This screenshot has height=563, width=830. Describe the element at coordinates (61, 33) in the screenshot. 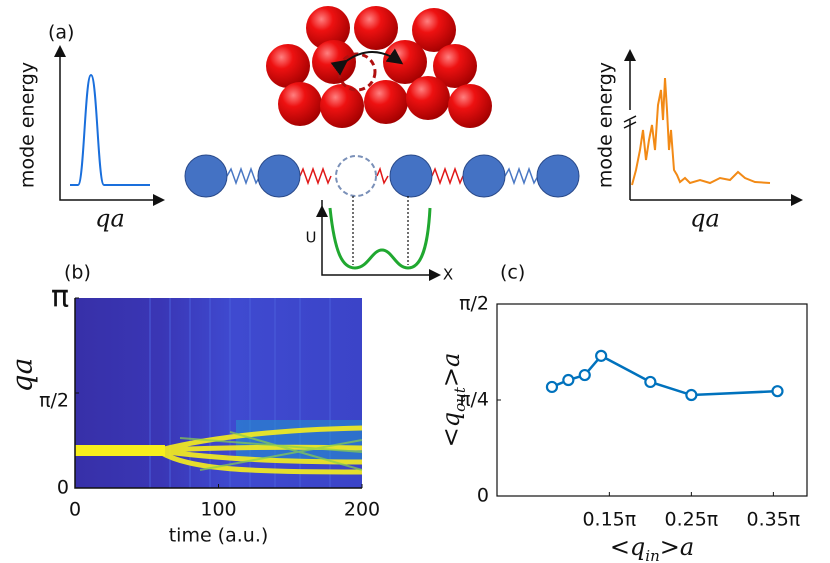

I see `panel-label: (a)` at that location.